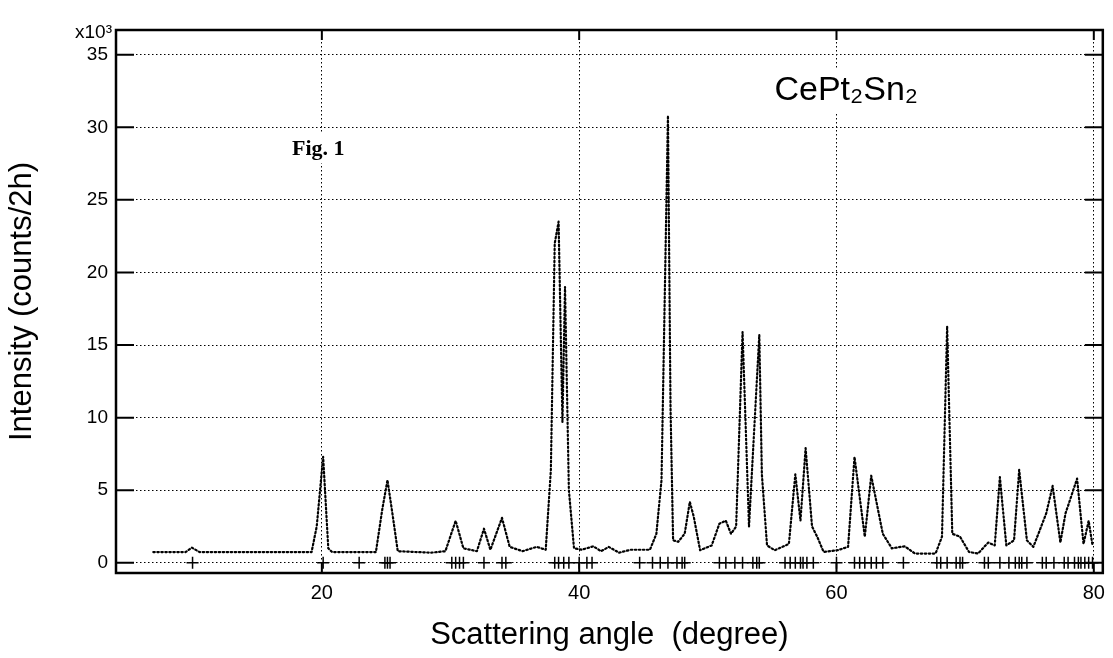  I want to click on y-tick-label: 15, so click(97, 344).